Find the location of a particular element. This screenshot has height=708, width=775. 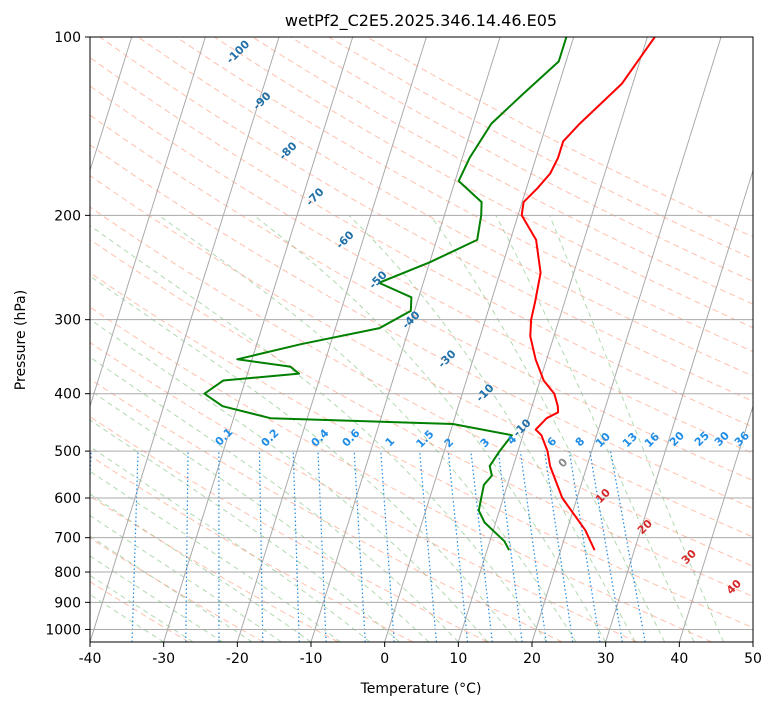

y-tick-label: 300 is located at coordinates (67, 321).